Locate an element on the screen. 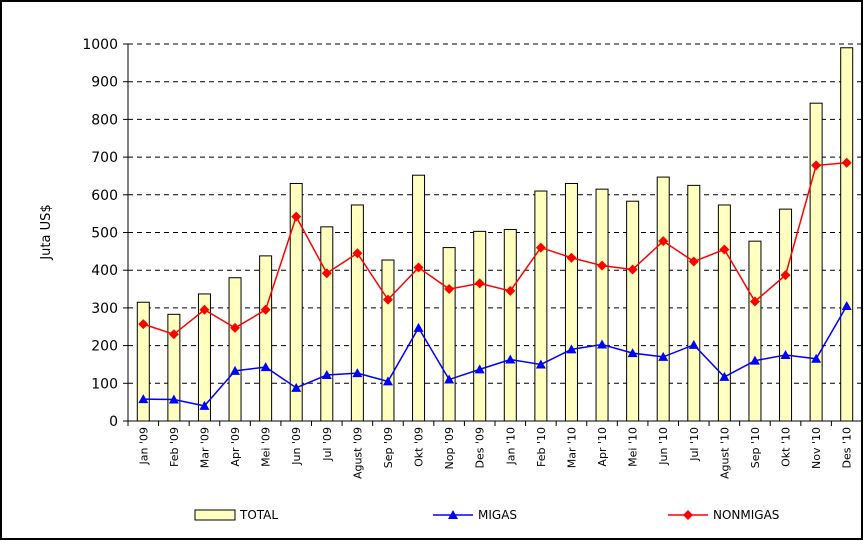 Image resolution: width=864 pixels, height=541 pixels. y-tick-label: 400 is located at coordinates (104, 271).